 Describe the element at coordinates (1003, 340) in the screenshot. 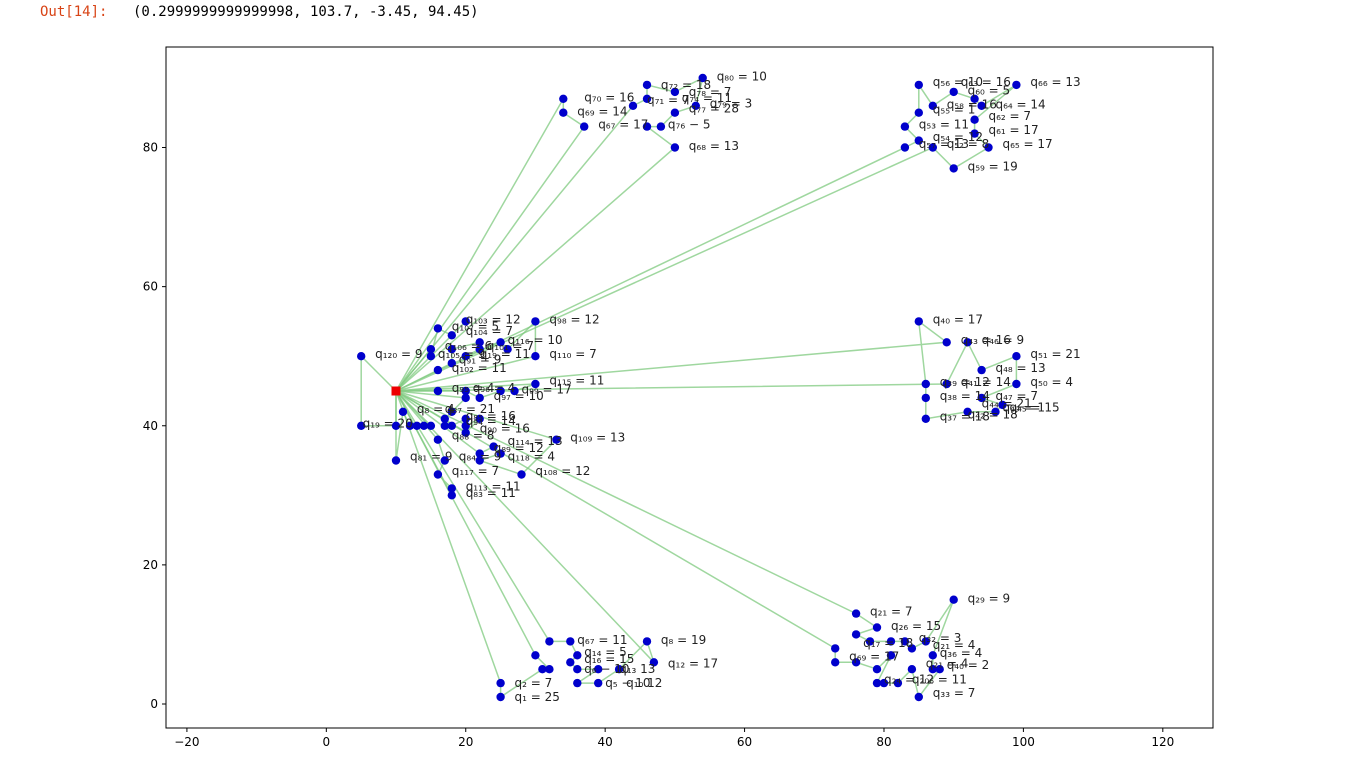

I see `node-label: q₄₆ = 9` at that location.